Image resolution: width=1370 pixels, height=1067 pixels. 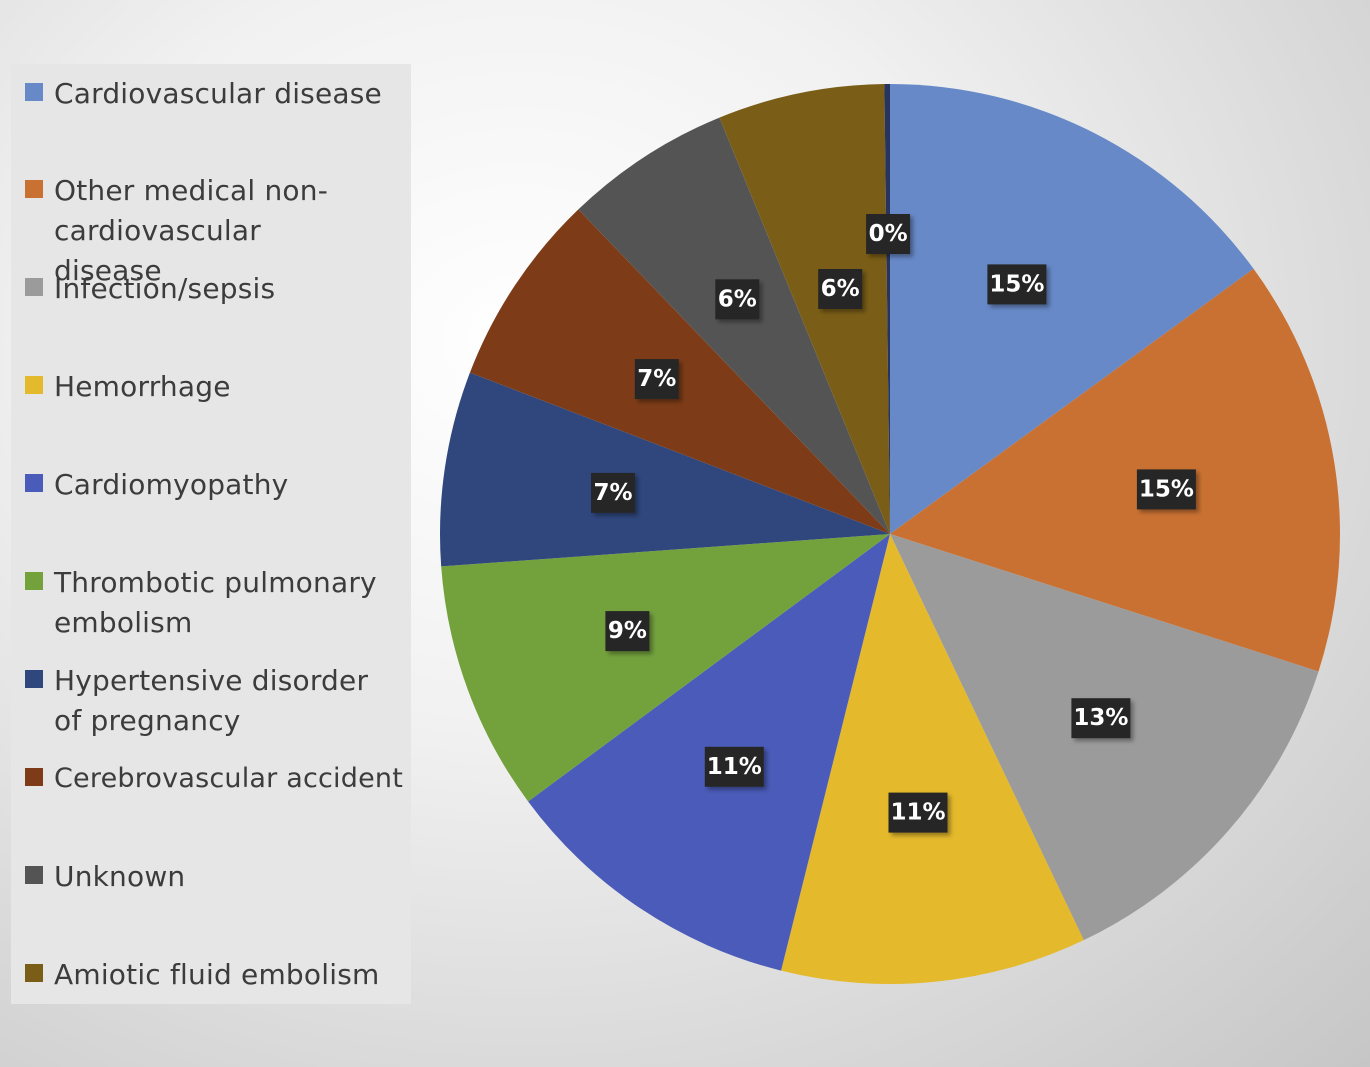 I want to click on data-label-hemorrhage: 11%, so click(x=918, y=812).